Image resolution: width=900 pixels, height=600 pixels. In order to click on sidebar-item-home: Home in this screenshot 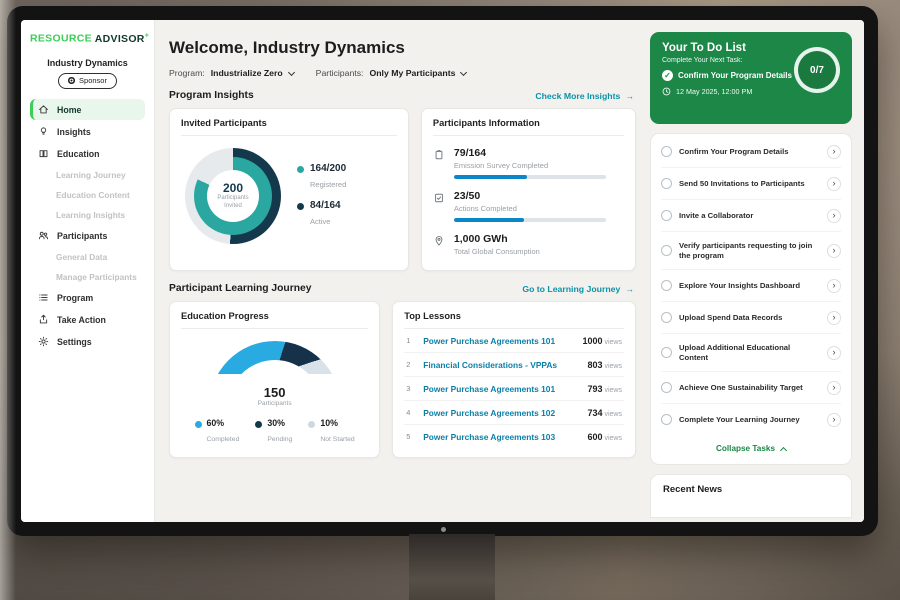, I will do `click(87, 109)`.